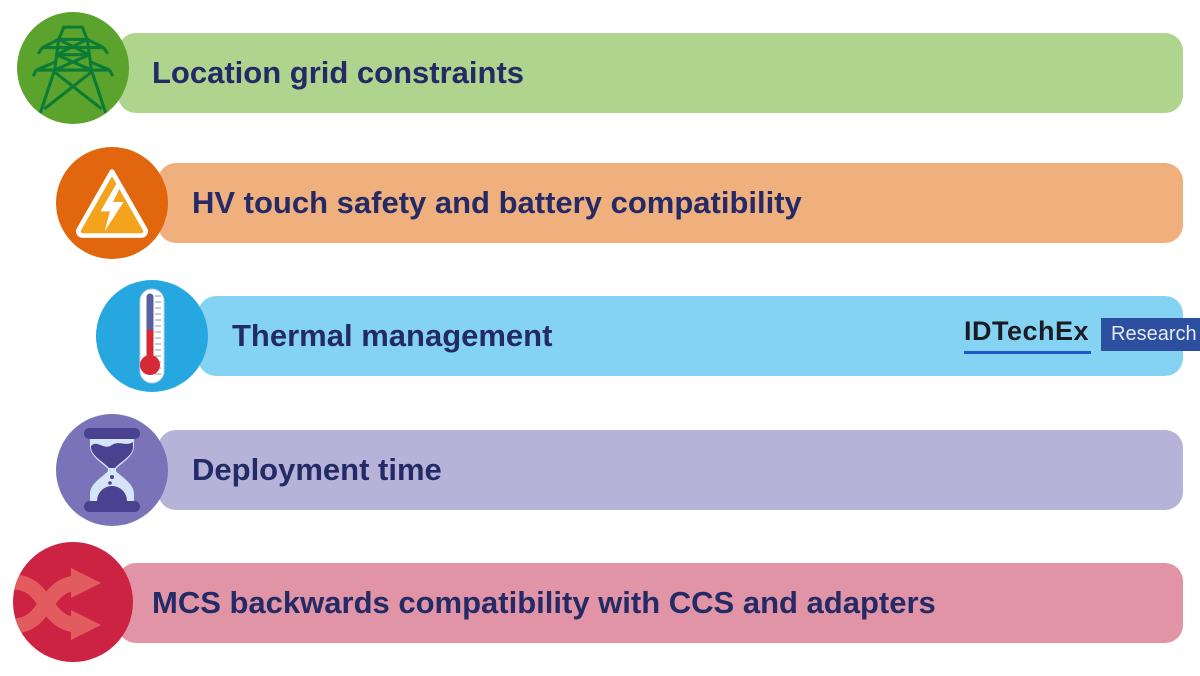 This screenshot has height=676, width=1200. Describe the element at coordinates (650, 73) in the screenshot. I see `row-bar-green: Location grid constraints` at that location.